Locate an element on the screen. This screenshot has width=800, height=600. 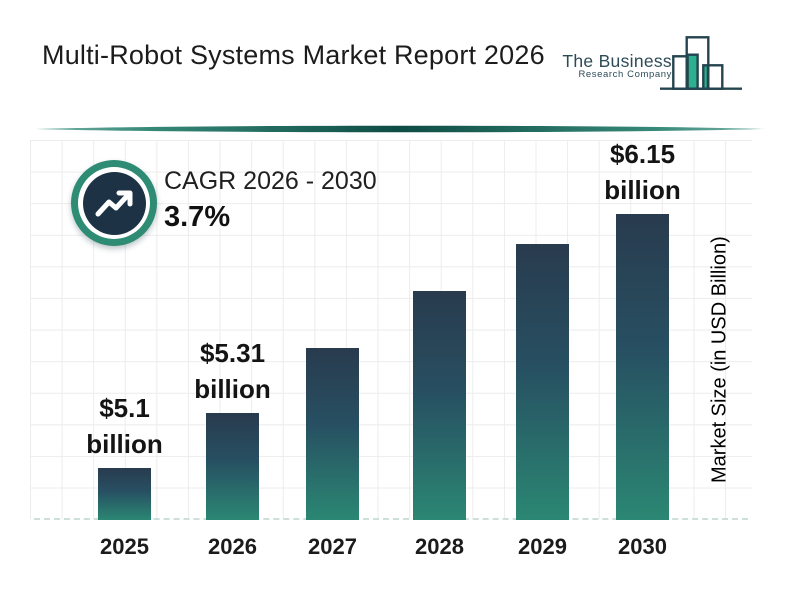
x-tick-label-2027: 2027 is located at coordinates (332, 546).